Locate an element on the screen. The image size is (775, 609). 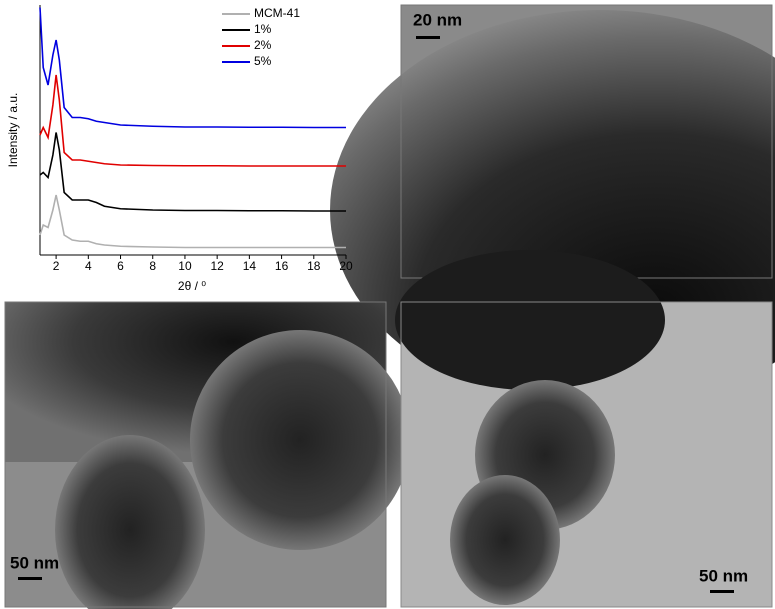
x-tick-label: 18 is located at coordinates (314, 266).